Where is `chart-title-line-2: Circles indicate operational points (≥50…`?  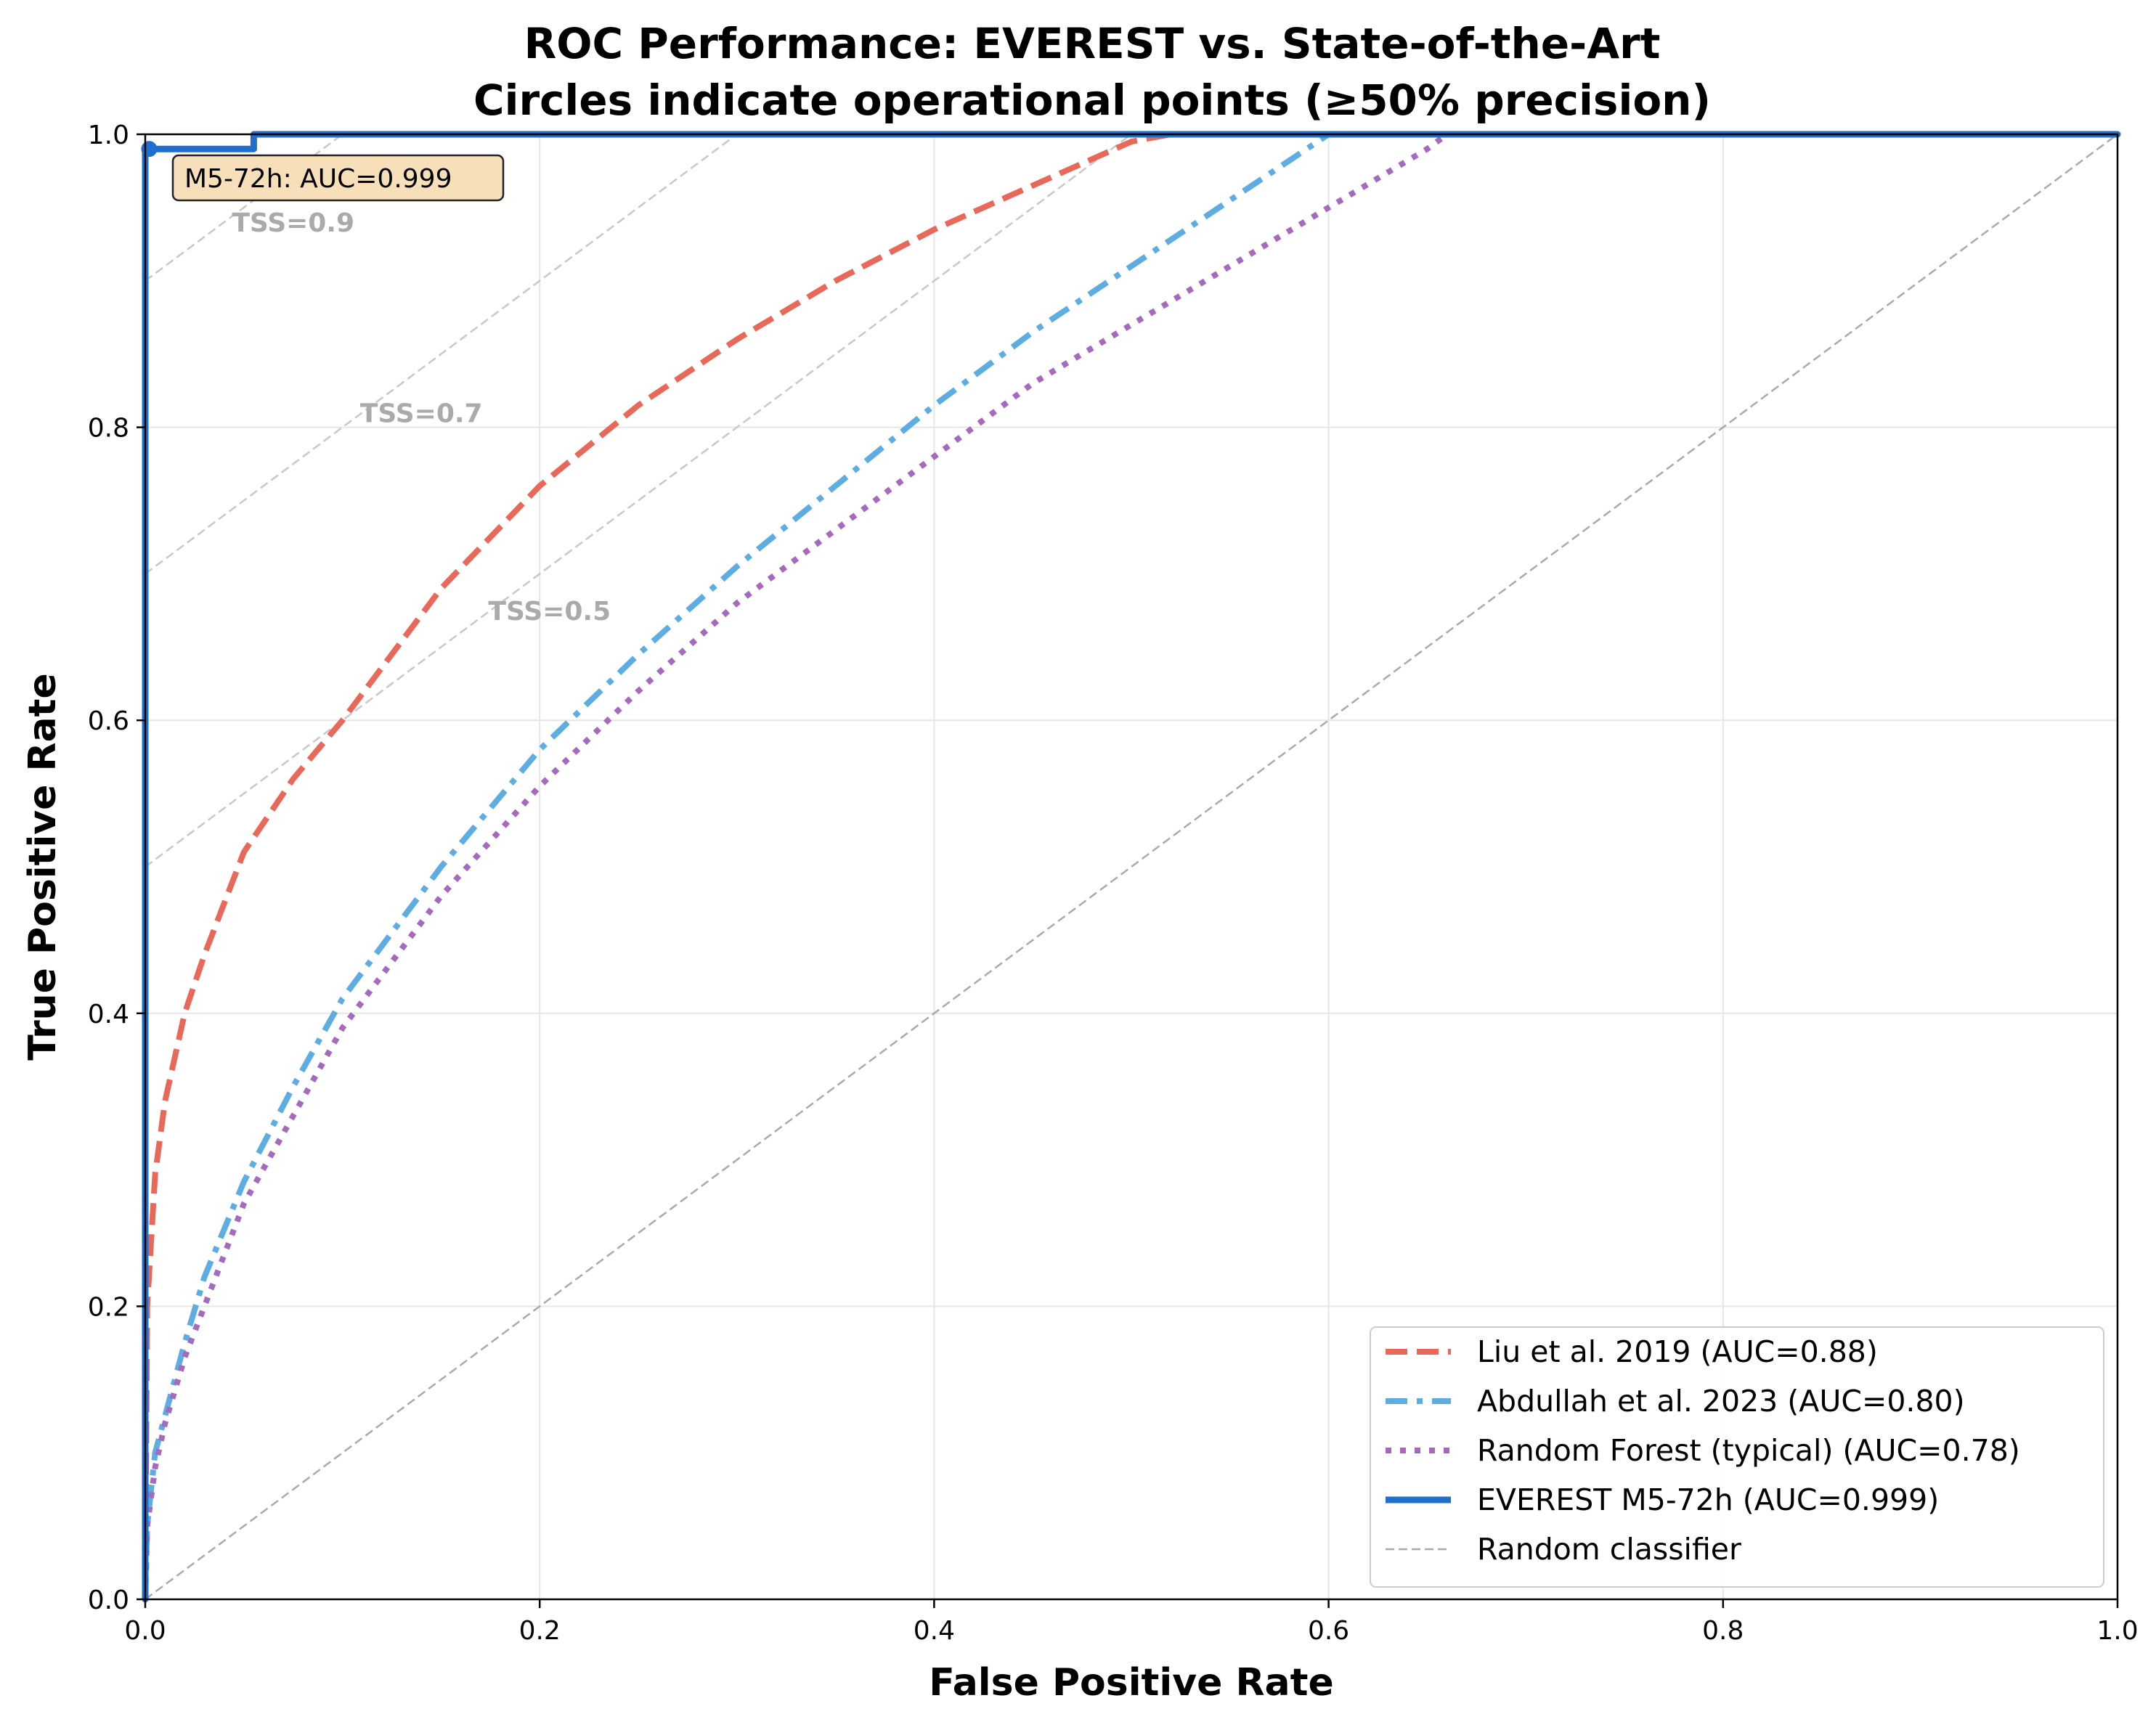 chart-title-line-2: Circles indicate operational points (≥50… is located at coordinates (1092, 101).